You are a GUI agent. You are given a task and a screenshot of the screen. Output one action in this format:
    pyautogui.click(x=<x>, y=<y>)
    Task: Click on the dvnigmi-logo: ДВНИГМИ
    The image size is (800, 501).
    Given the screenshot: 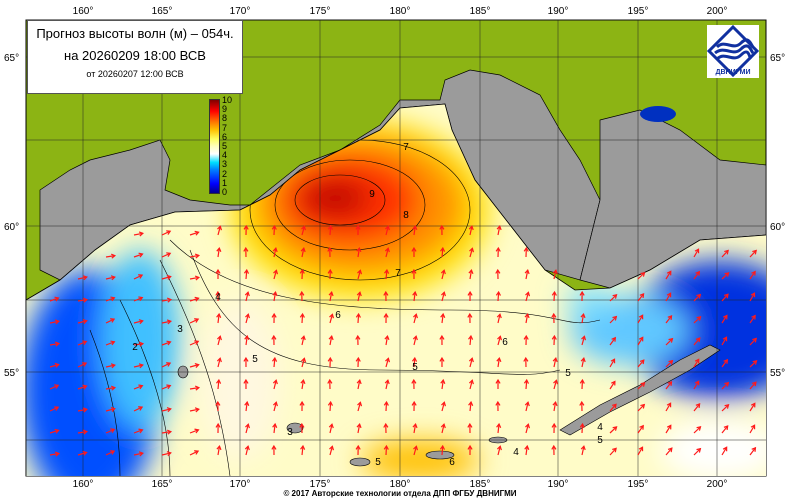 What is the action you would take?
    pyautogui.click(x=733, y=51)
    